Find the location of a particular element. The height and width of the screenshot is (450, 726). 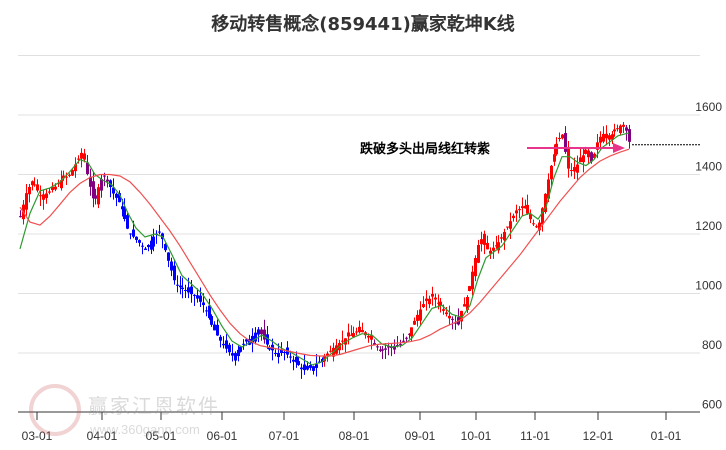

watermark-seal-icon is located at coordinates (55, 410).